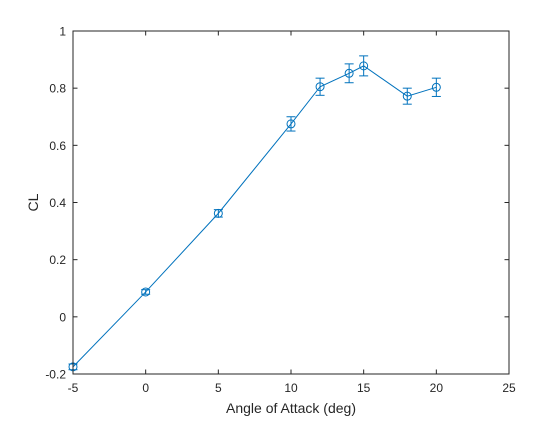 The image size is (560, 425). What do you see at coordinates (55, 375) in the screenshot?
I see `y-tick-label: -0.2` at bounding box center [55, 375].